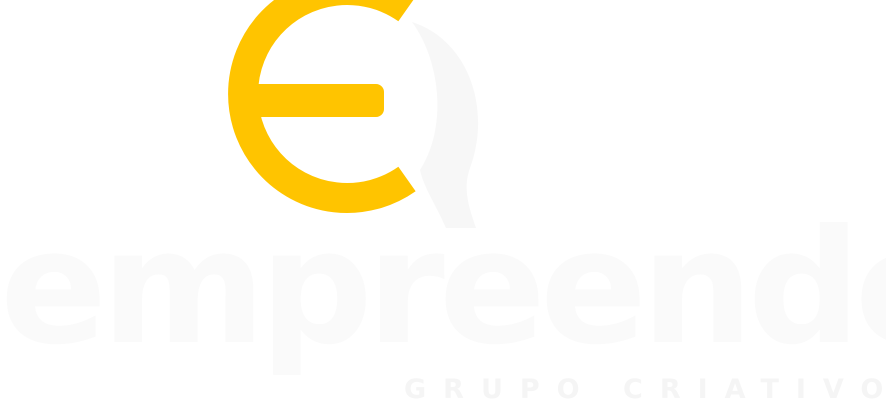  I want to click on euro-e-icon, so click(322, 106).